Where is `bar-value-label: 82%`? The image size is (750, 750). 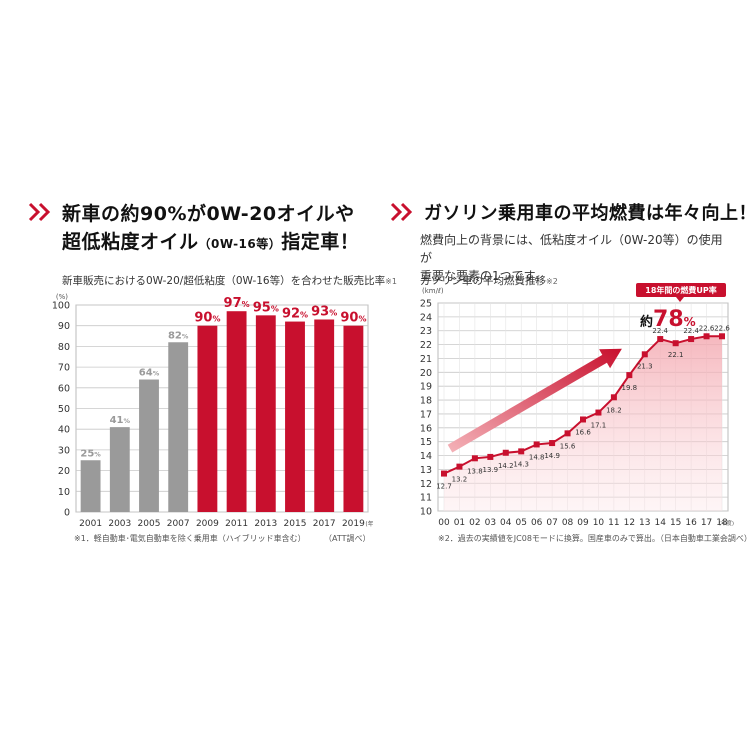
bar-value-label: 82% is located at coordinates (178, 335).